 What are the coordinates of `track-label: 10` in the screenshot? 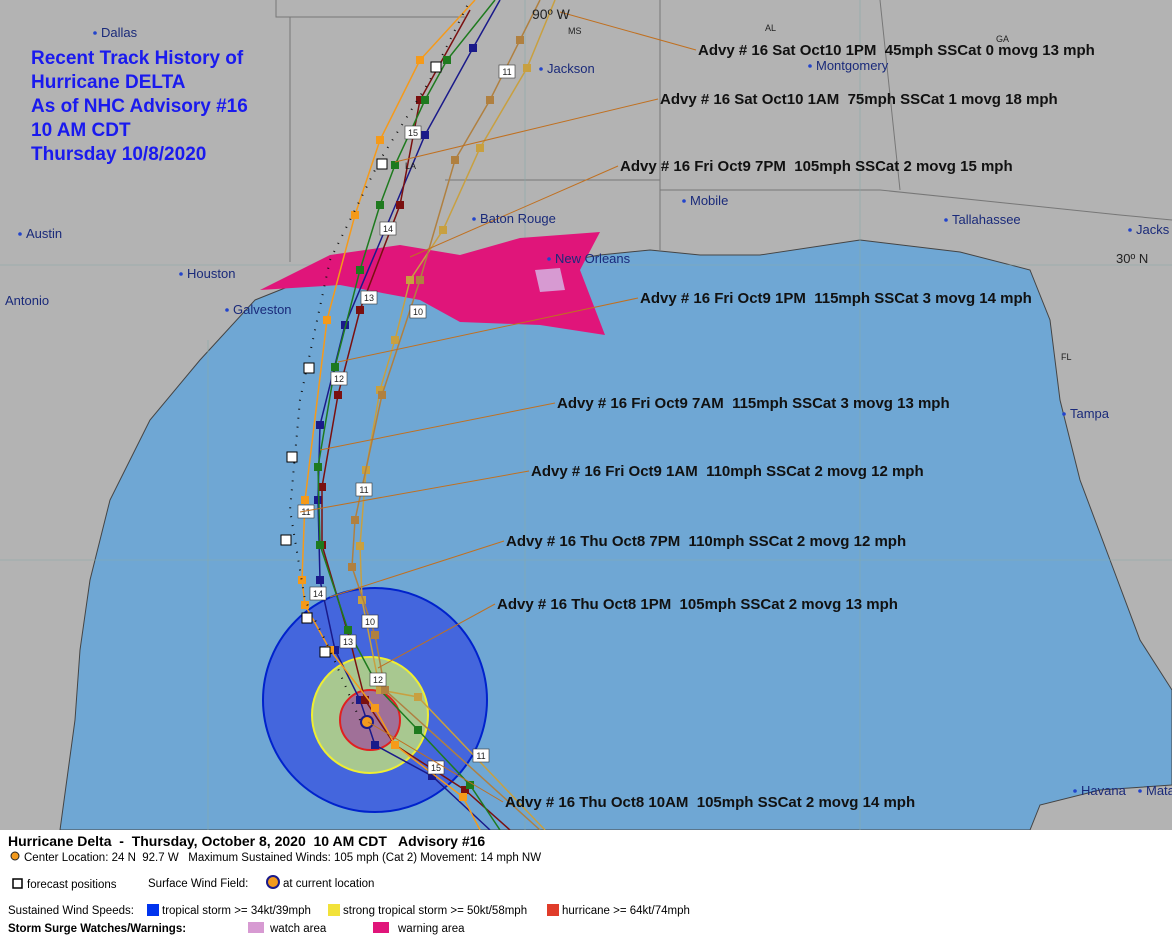 It's located at (418, 312).